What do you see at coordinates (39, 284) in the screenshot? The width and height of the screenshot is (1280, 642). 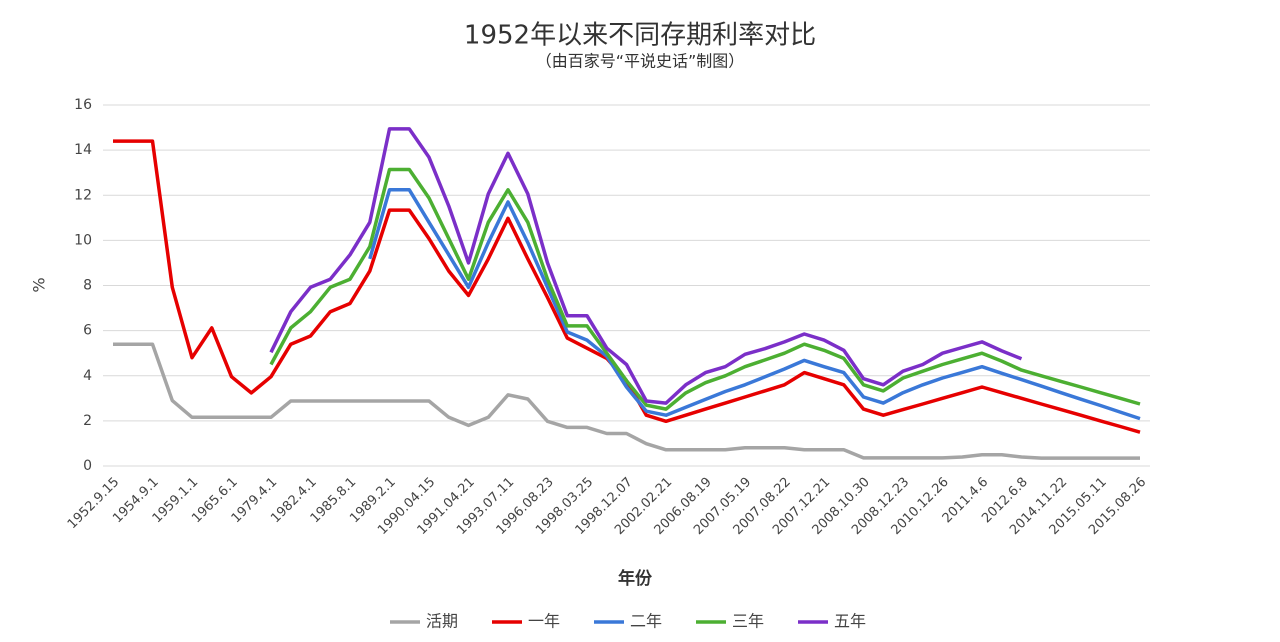 I see `y-axis-label: %` at bounding box center [39, 284].